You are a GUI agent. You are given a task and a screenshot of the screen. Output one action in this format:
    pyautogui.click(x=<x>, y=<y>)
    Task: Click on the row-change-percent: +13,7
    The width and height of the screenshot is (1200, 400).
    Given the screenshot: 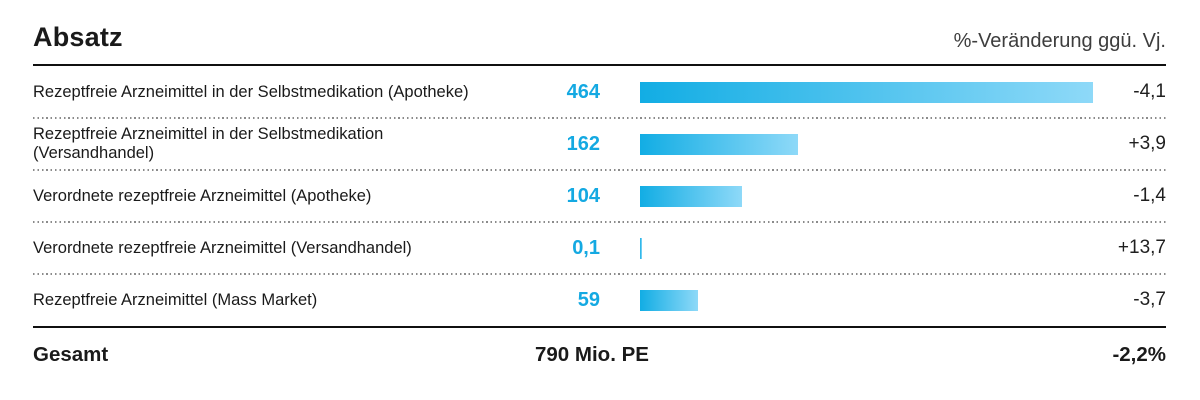 What is the action you would take?
    pyautogui.click(x=1141, y=247)
    